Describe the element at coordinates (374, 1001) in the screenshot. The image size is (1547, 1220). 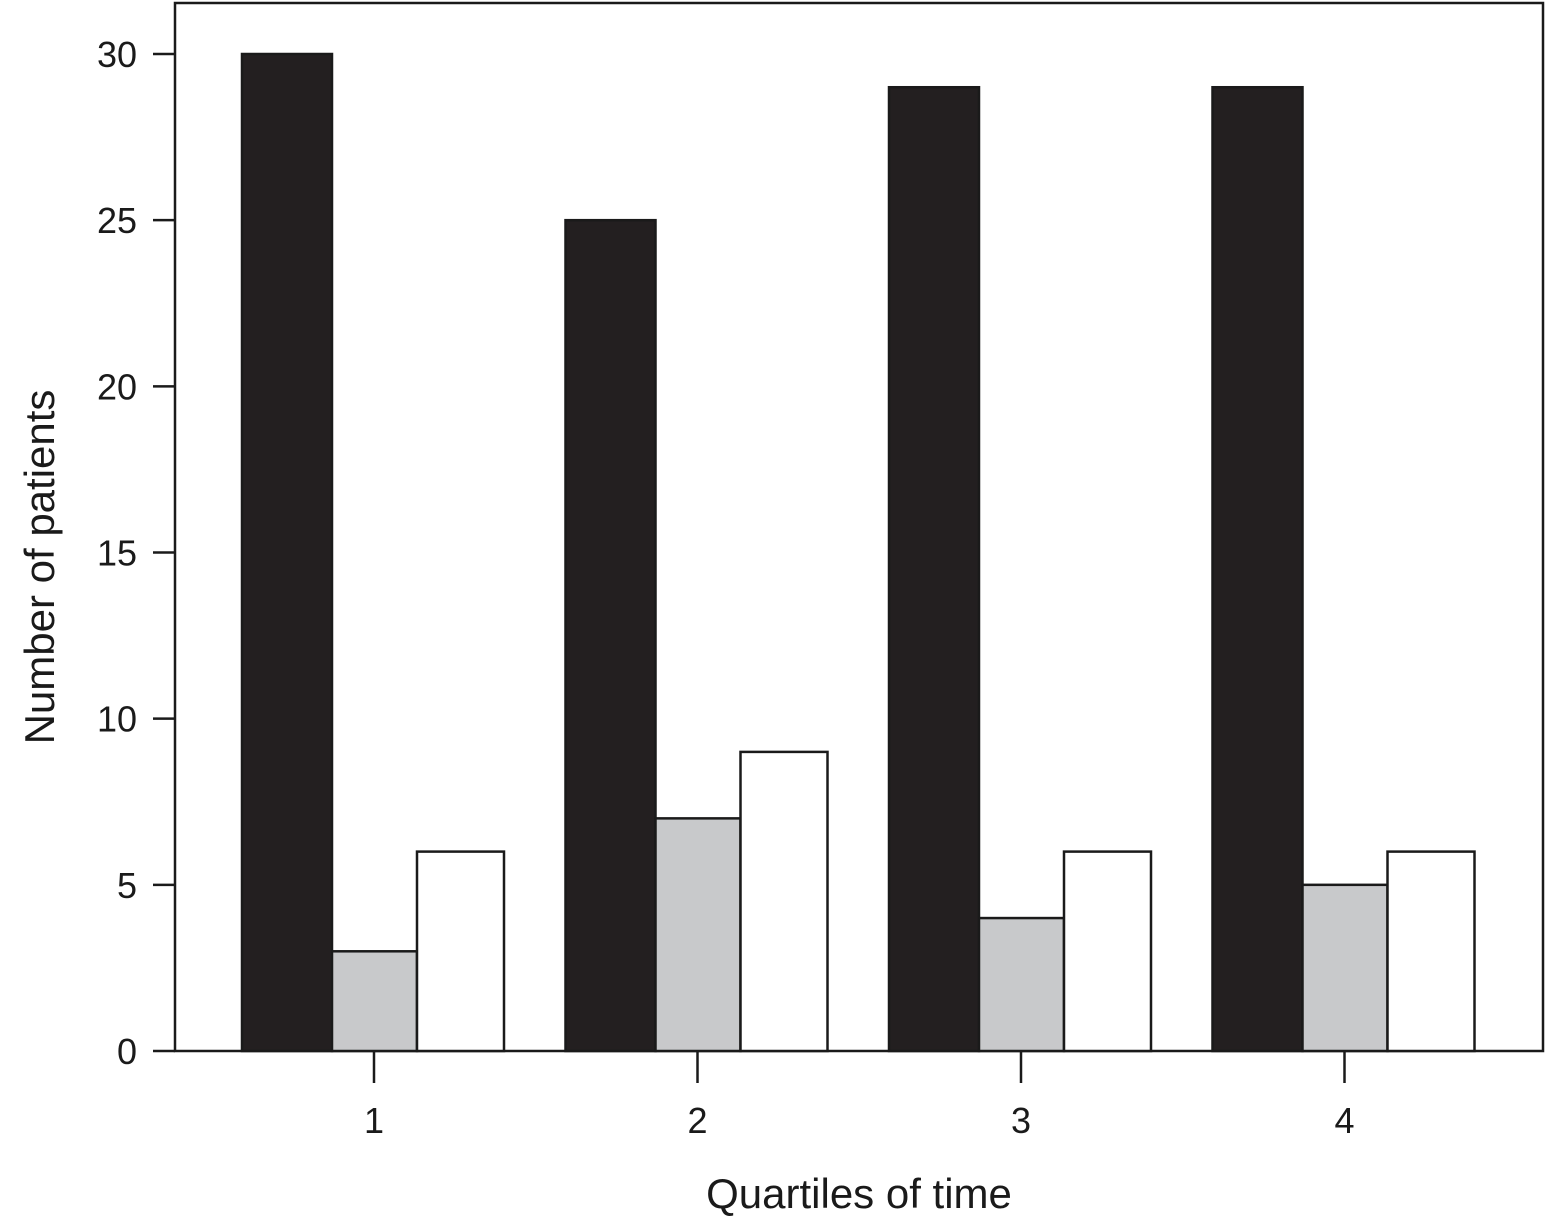
I see `bar-series-2-q1` at that location.